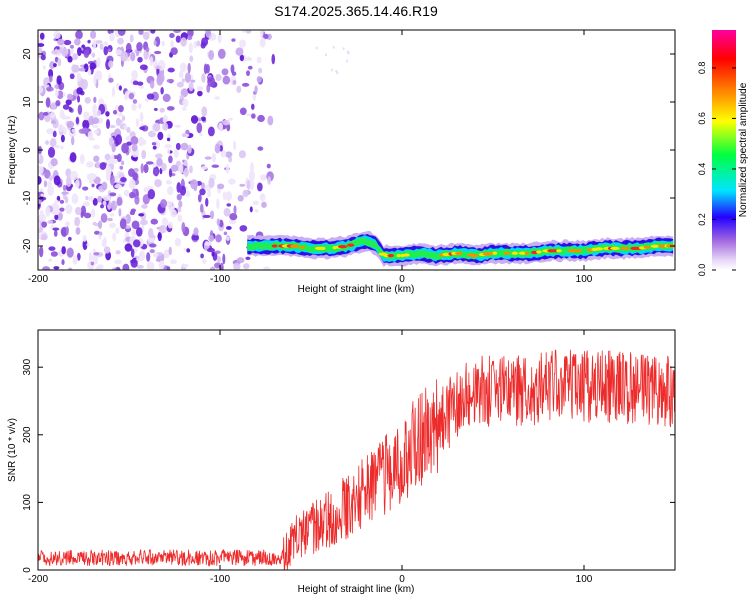  What do you see at coordinates (27, 245) in the screenshot?
I see `spectrogram-y-tick-label: -20` at bounding box center [27, 245].